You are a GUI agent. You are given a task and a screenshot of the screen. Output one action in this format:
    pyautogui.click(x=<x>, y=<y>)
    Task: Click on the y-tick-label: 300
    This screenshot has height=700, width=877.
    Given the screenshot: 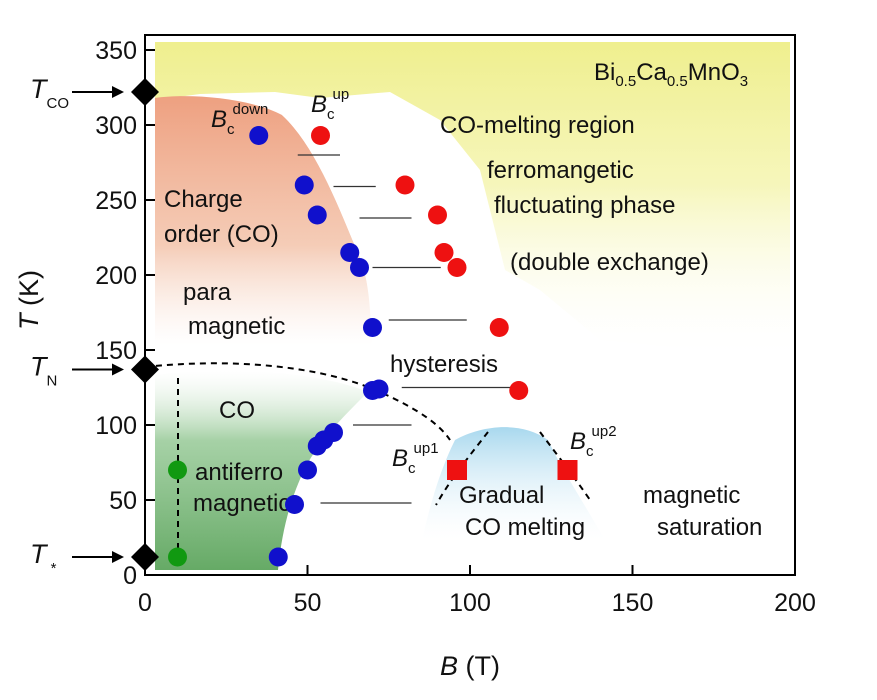 What is the action you would take?
    pyautogui.click(x=116, y=126)
    